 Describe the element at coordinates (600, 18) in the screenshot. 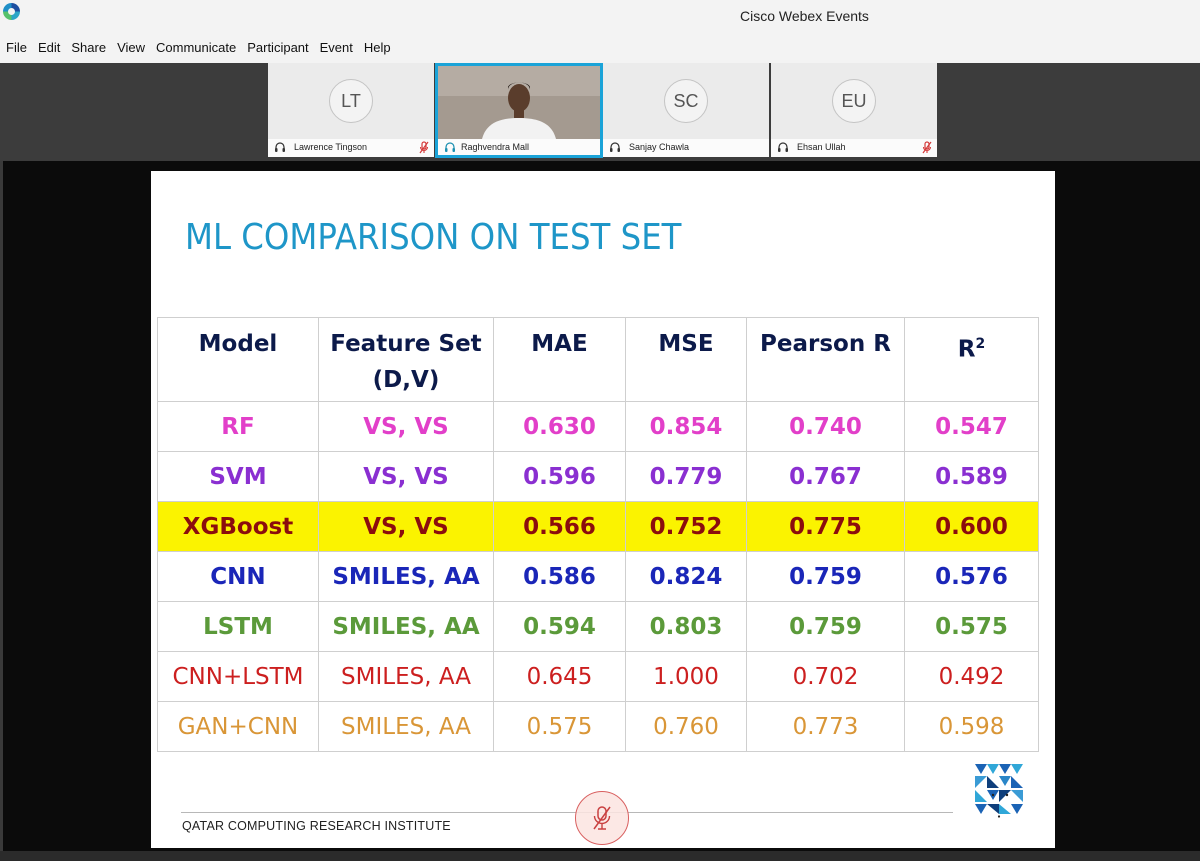

I see `title-bar: Cisco Webex Events` at that location.